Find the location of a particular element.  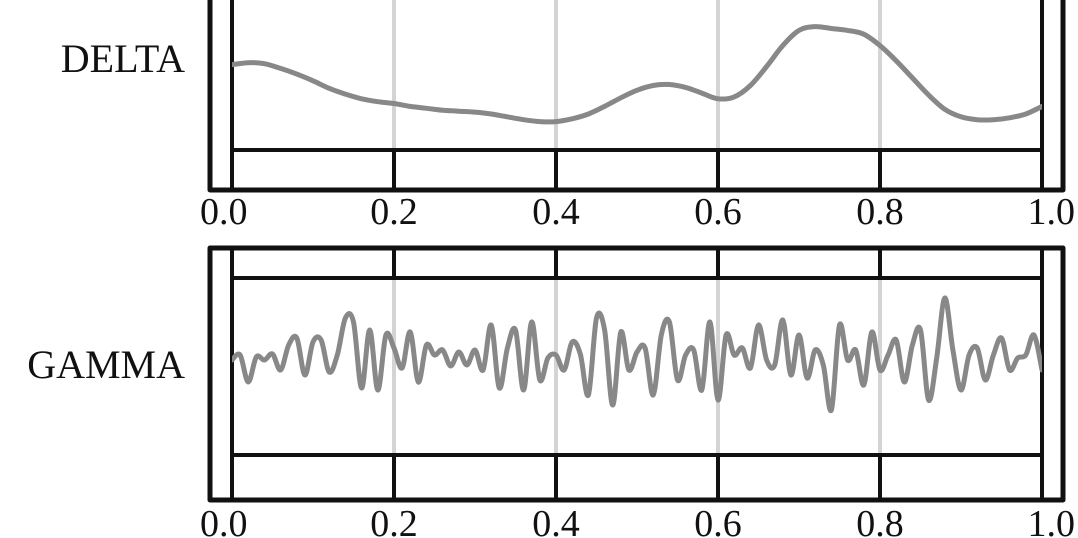

panel-label: GAMMA is located at coordinates (106, 364).